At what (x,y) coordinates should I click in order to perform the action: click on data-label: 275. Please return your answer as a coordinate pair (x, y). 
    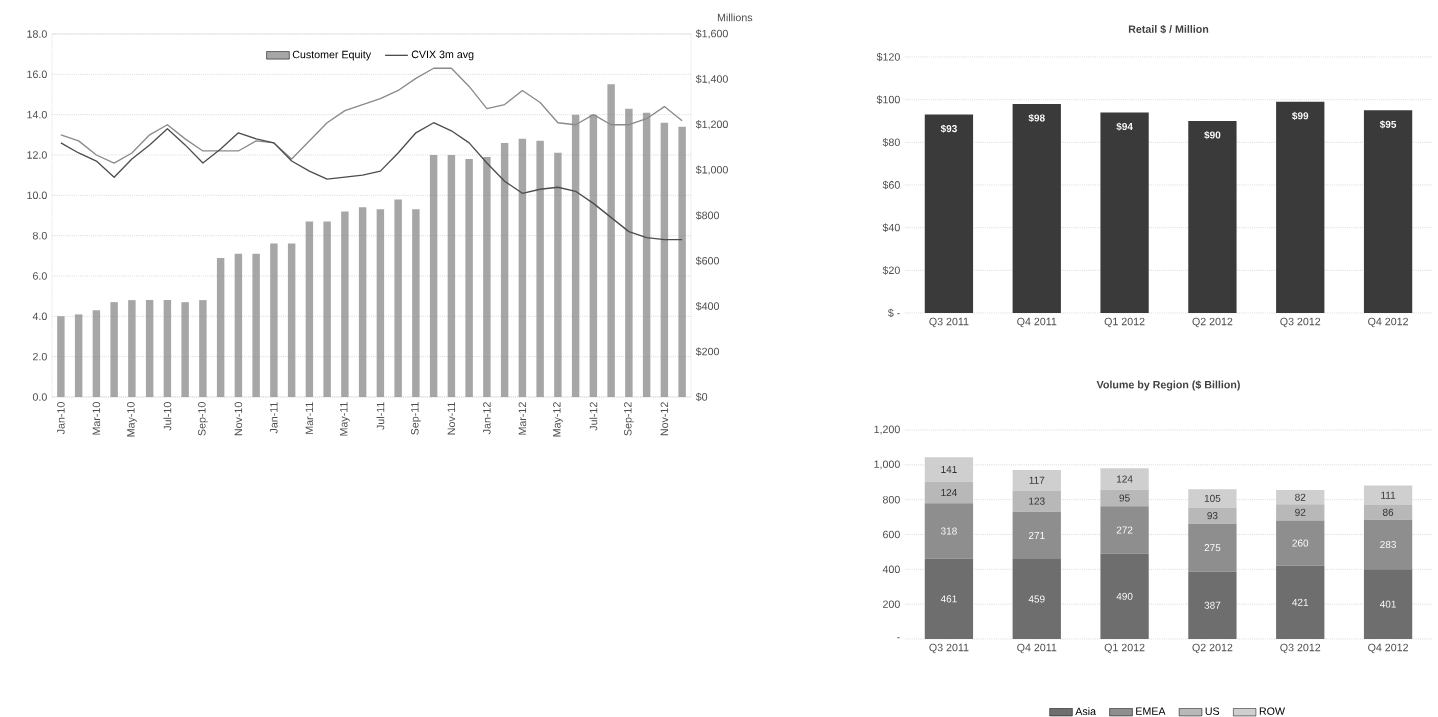
    Looking at the image, I should click on (1212, 548).